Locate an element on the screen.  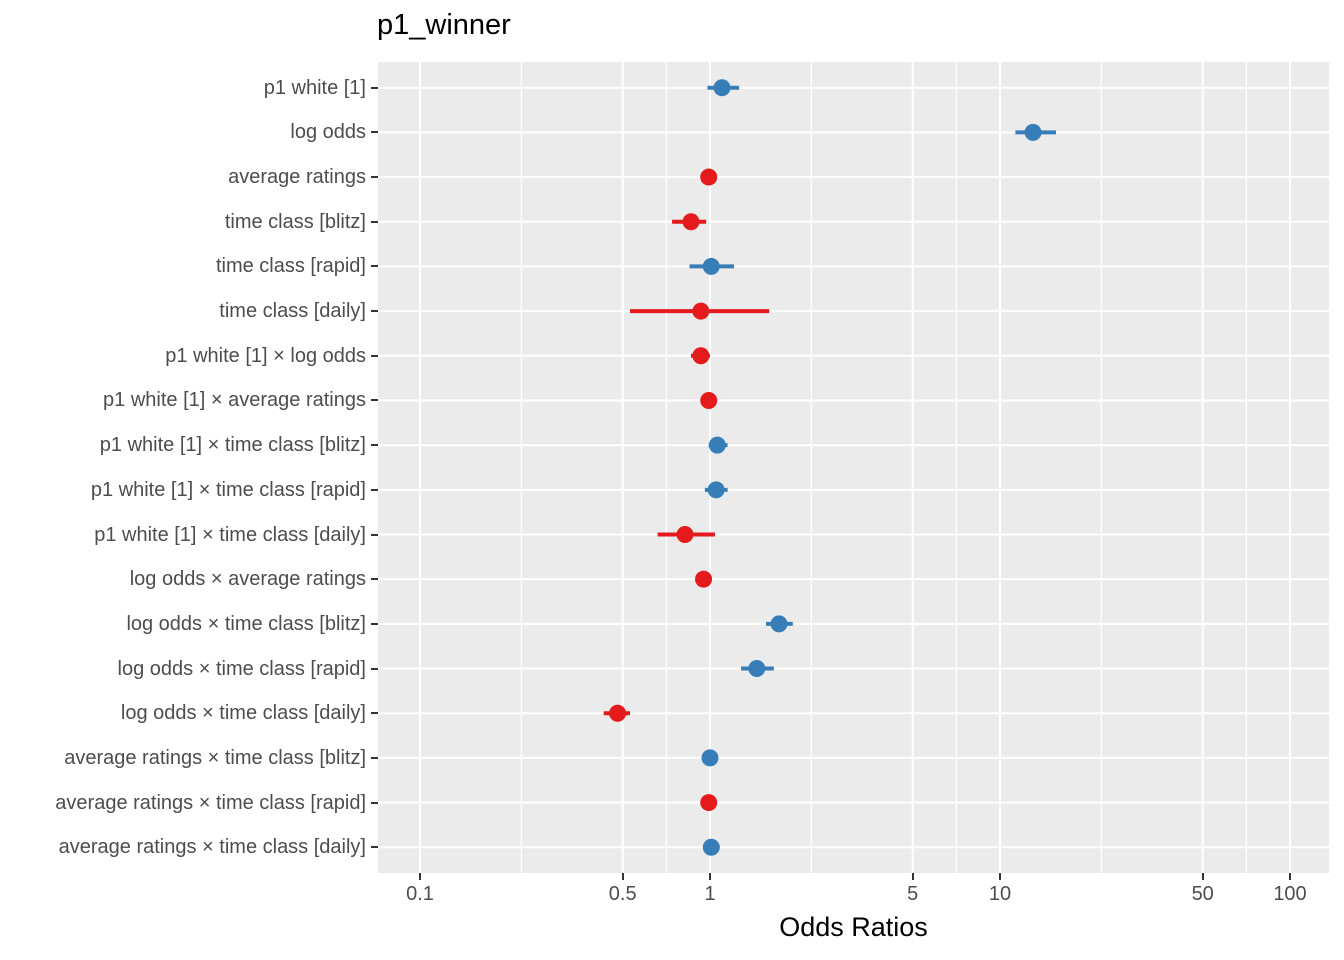
plot-title: p1_winner is located at coordinates (444, 25).